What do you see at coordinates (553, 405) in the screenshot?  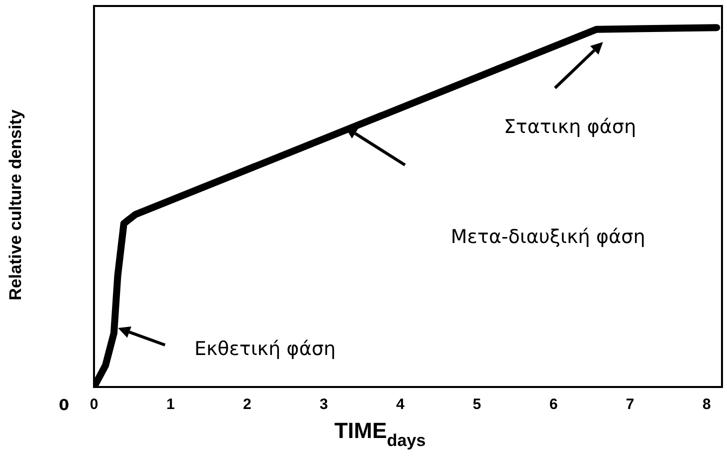 I see `x-tick-label: 6` at bounding box center [553, 405].